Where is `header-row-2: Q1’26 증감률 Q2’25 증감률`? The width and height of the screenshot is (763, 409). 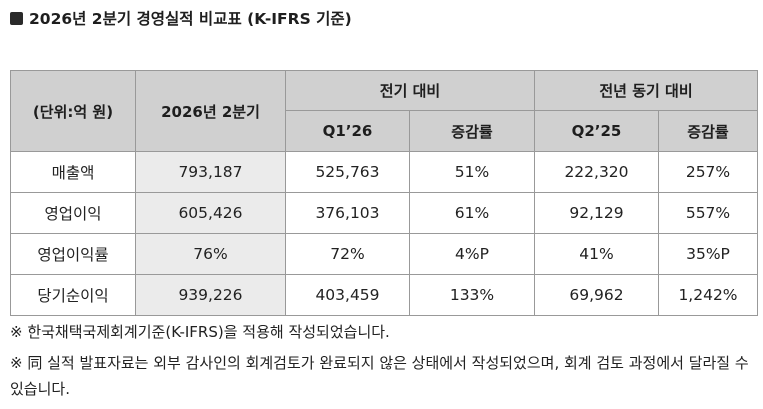 header-row-2: Q1’26 증감률 Q2’25 증감률 is located at coordinates (384, 131).